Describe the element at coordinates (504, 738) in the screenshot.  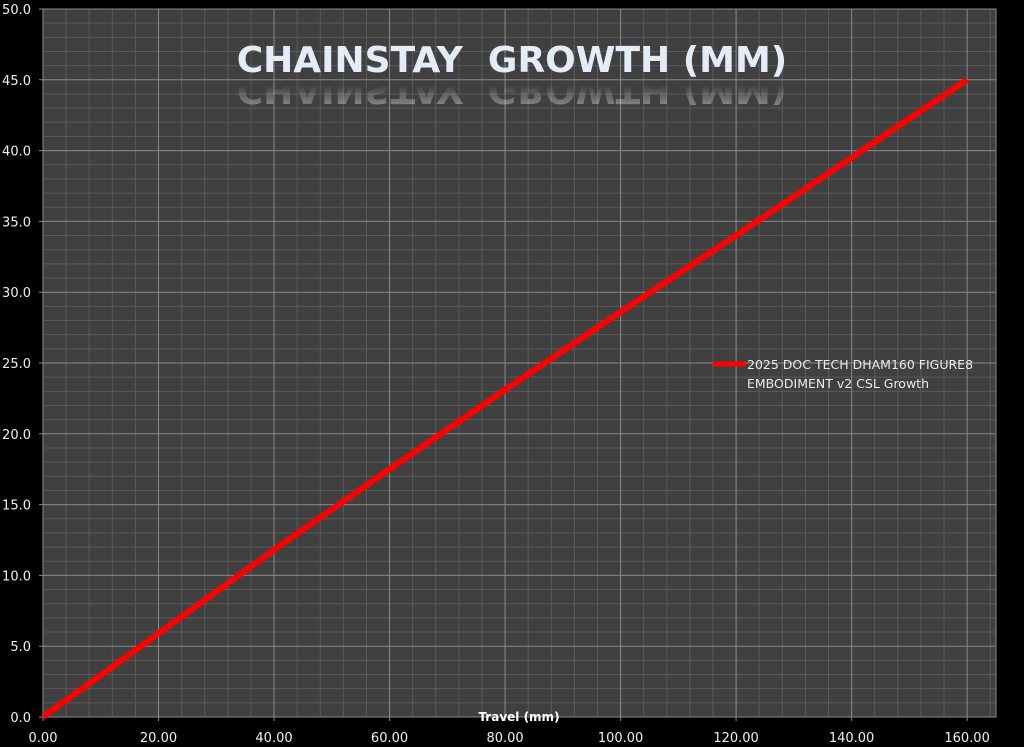
I see `x-tick-label: 80.00` at that location.